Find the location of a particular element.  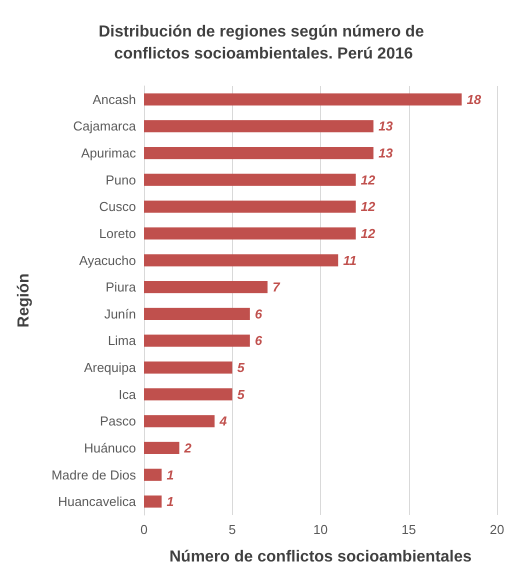

y-tick-label: Pasco is located at coordinates (118, 421).